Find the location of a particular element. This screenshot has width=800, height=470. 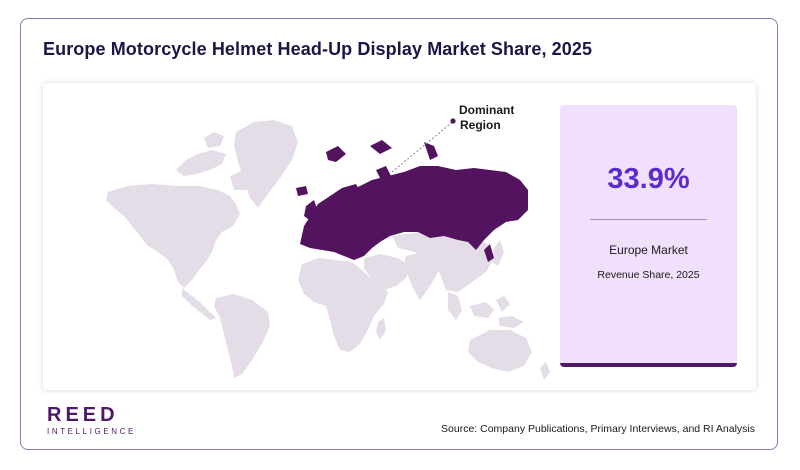

dominant-region-annotation: Dominant Region is located at coordinates (486, 118).